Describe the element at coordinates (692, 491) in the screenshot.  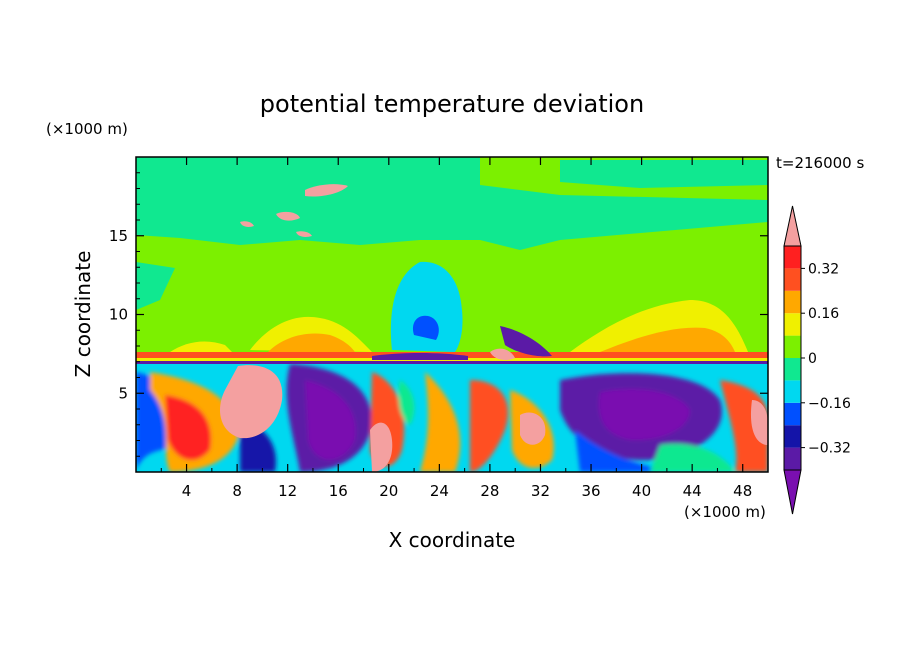
I see `x-tick-label: 44` at that location.